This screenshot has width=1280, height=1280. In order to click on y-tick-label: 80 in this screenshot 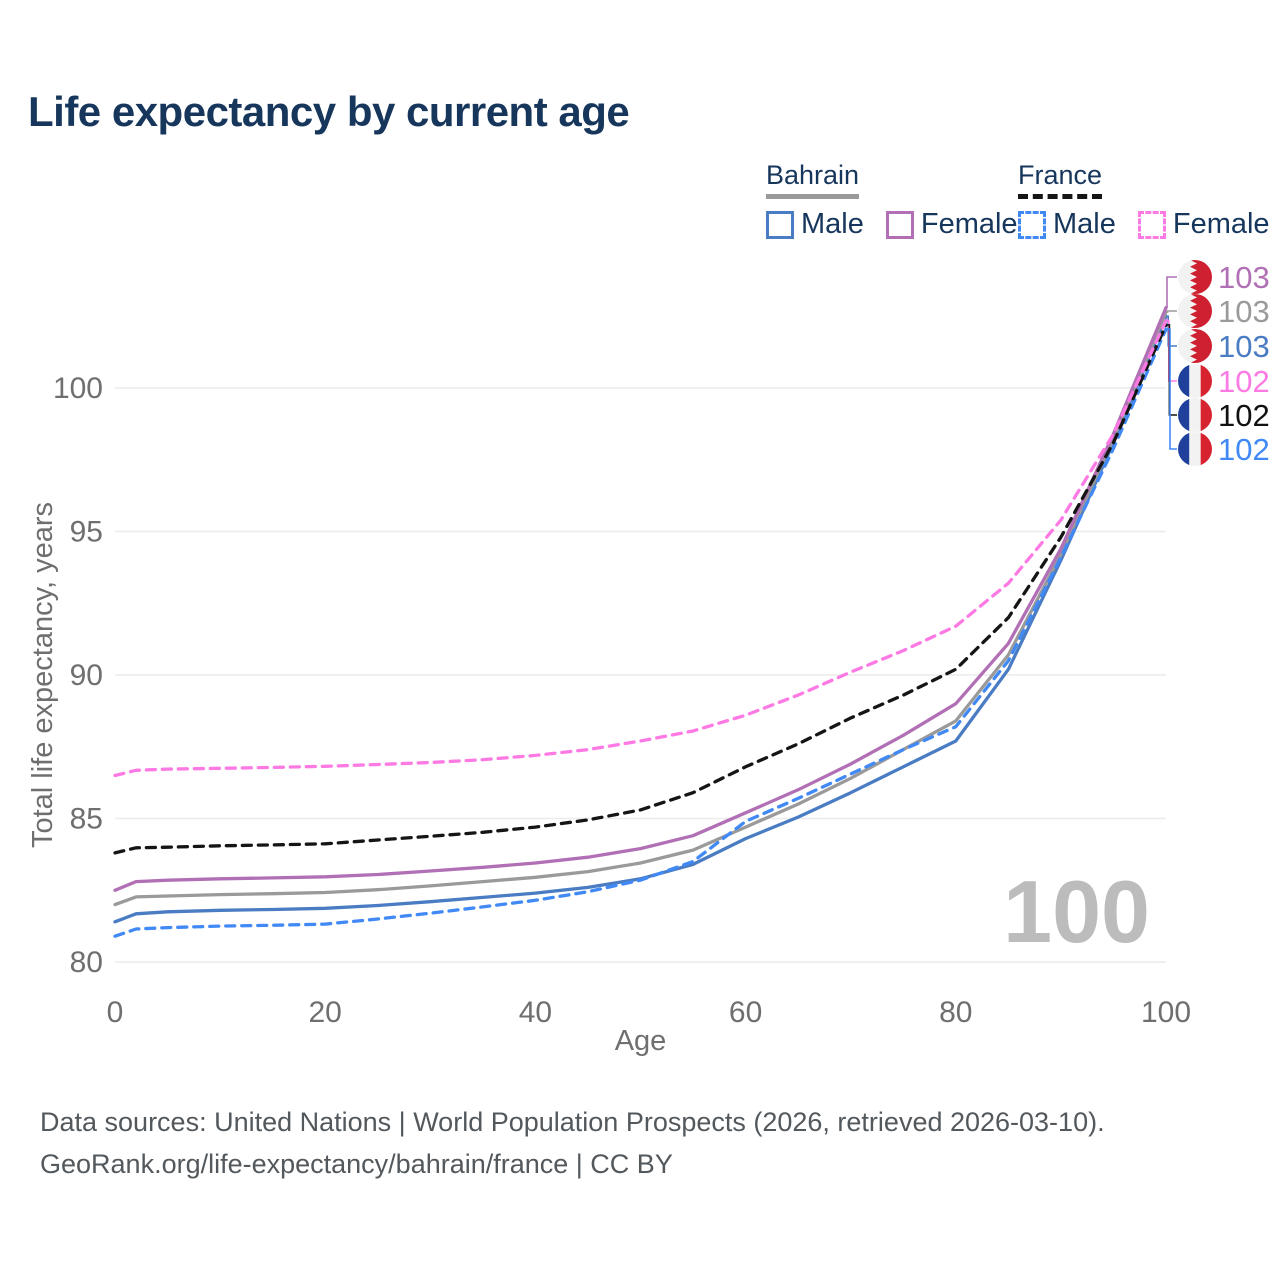, I will do `click(86, 962)`.